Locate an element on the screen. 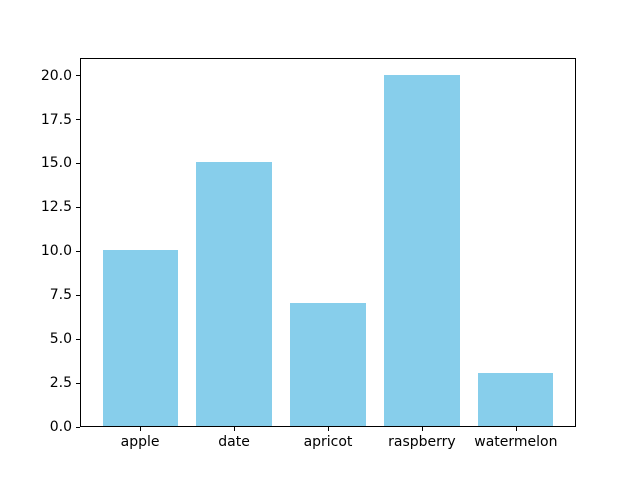 The height and width of the screenshot is (480, 640). bar-apple is located at coordinates (140, 338).